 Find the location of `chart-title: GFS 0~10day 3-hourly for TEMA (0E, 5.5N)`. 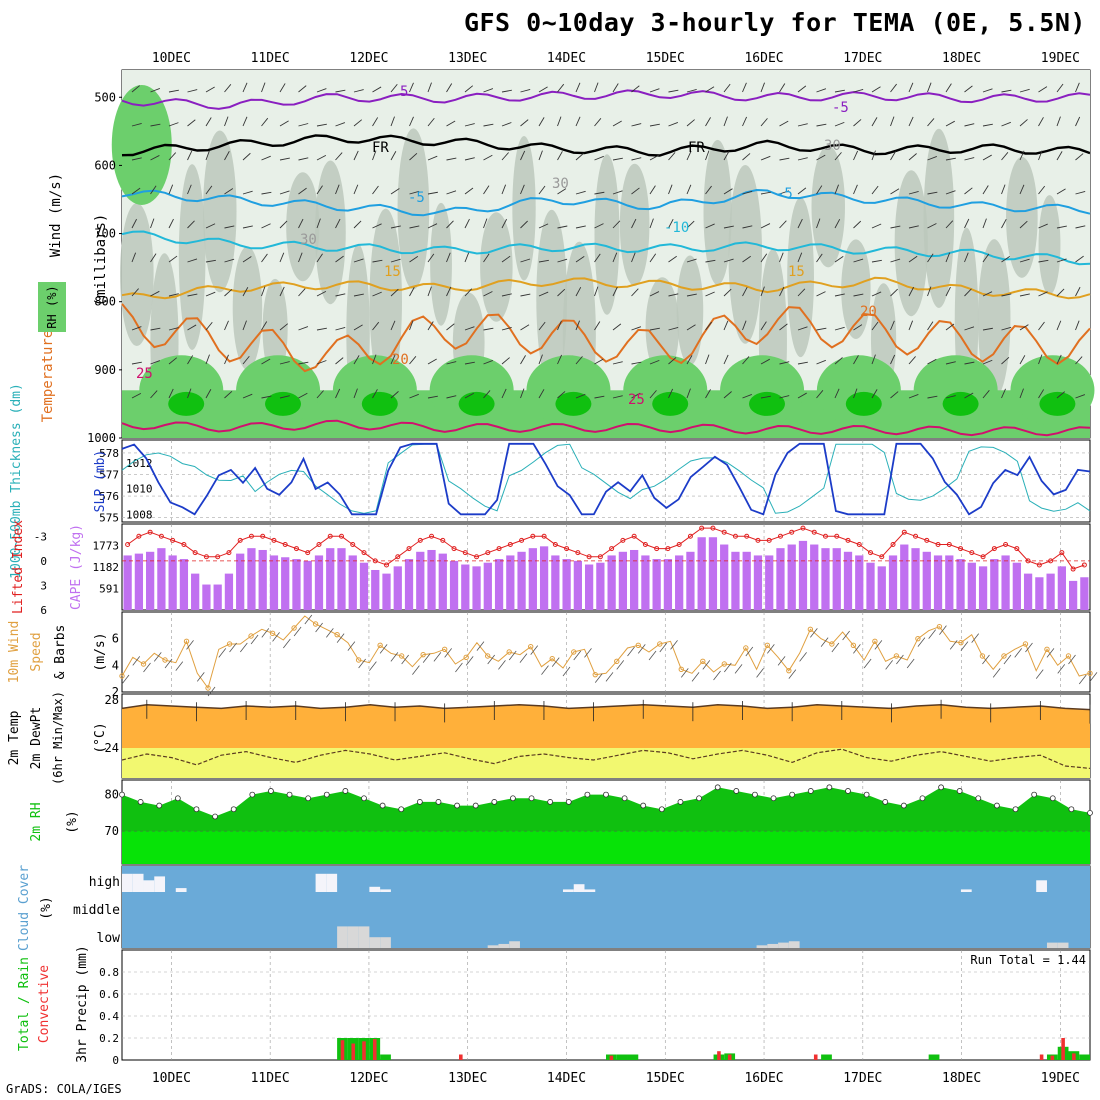

chart-title: GFS 0~10day 3-hourly for TEMA (0E, 5.5N) is located at coordinates (774, 22).